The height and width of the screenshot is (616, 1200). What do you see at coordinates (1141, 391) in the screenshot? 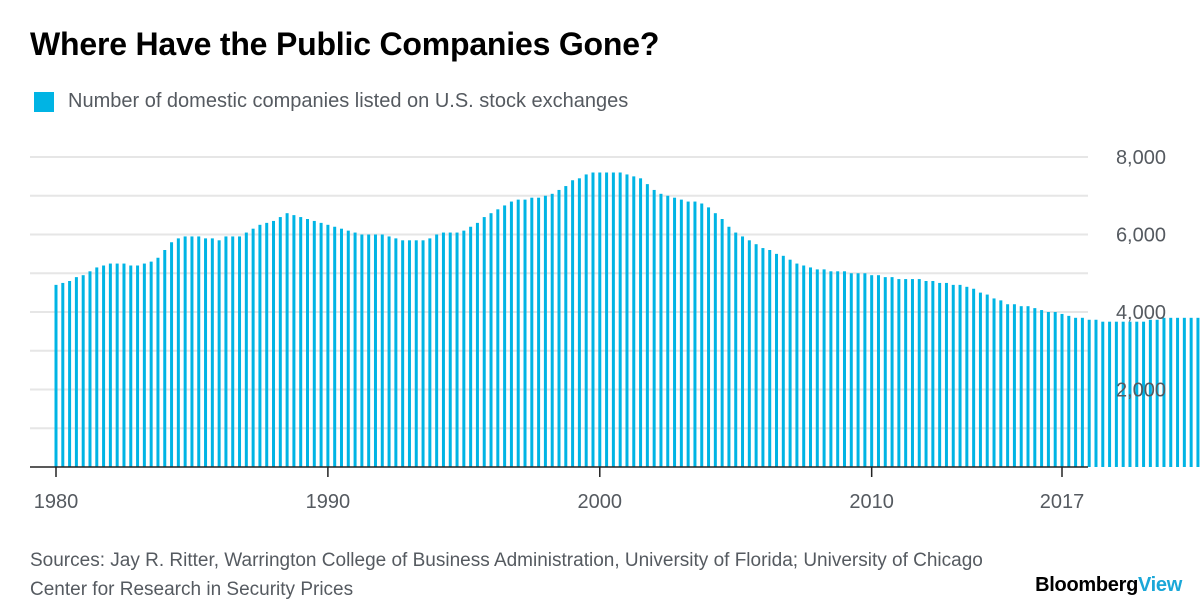
I see `y-tick-label: 2,000` at bounding box center [1141, 391].